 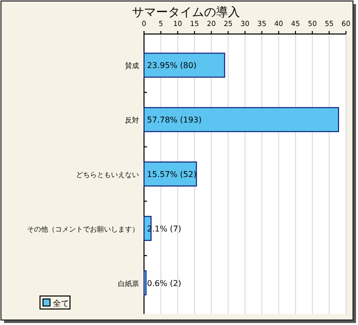 What do you see at coordinates (61, 303) in the screenshot?
I see `legend-label: 全て` at bounding box center [61, 303].